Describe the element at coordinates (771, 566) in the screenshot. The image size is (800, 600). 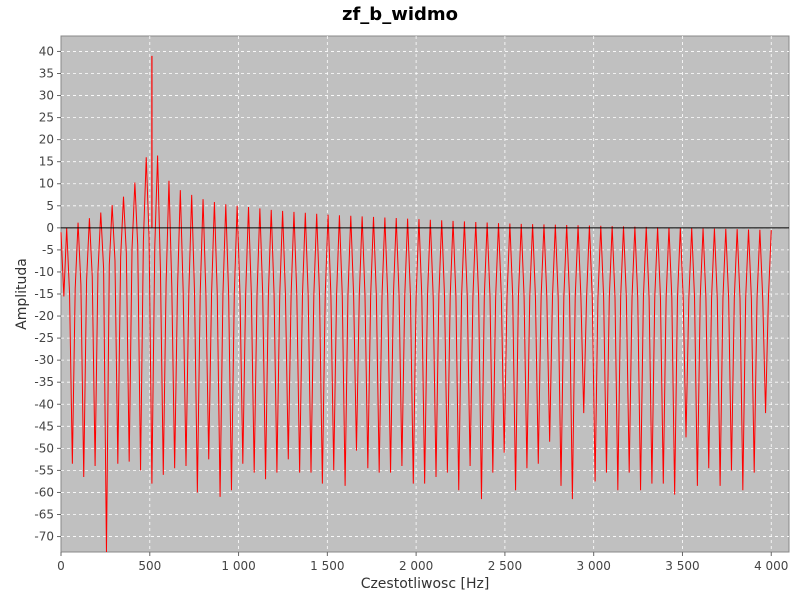
I see `x-tick-label: 4 000` at that location.